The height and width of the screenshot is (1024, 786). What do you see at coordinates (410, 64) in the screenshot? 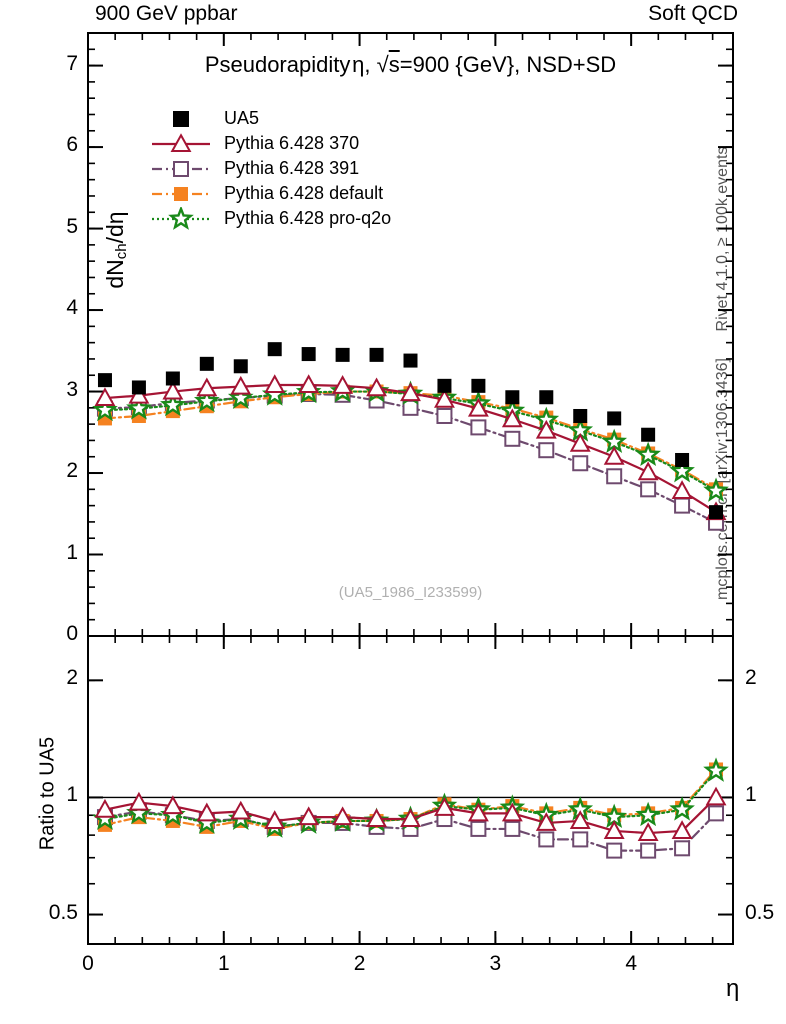
I see `plot-title: Pseudorapidity η, √s=900 {GeV}, NSD+SD` at bounding box center [410, 64].